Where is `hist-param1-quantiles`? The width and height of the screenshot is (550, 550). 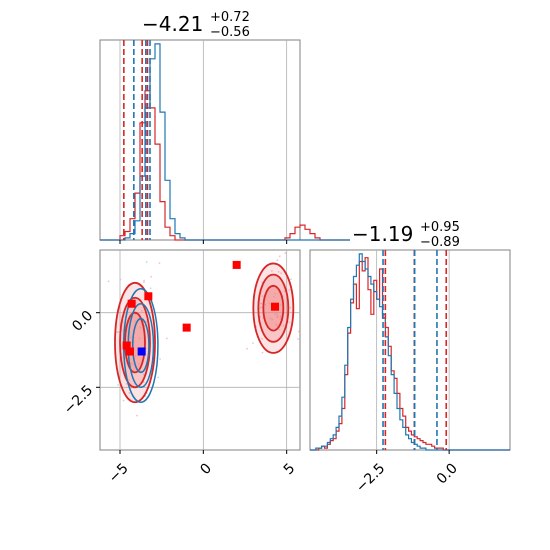 hist-param1-quantiles is located at coordinates (415, 350).